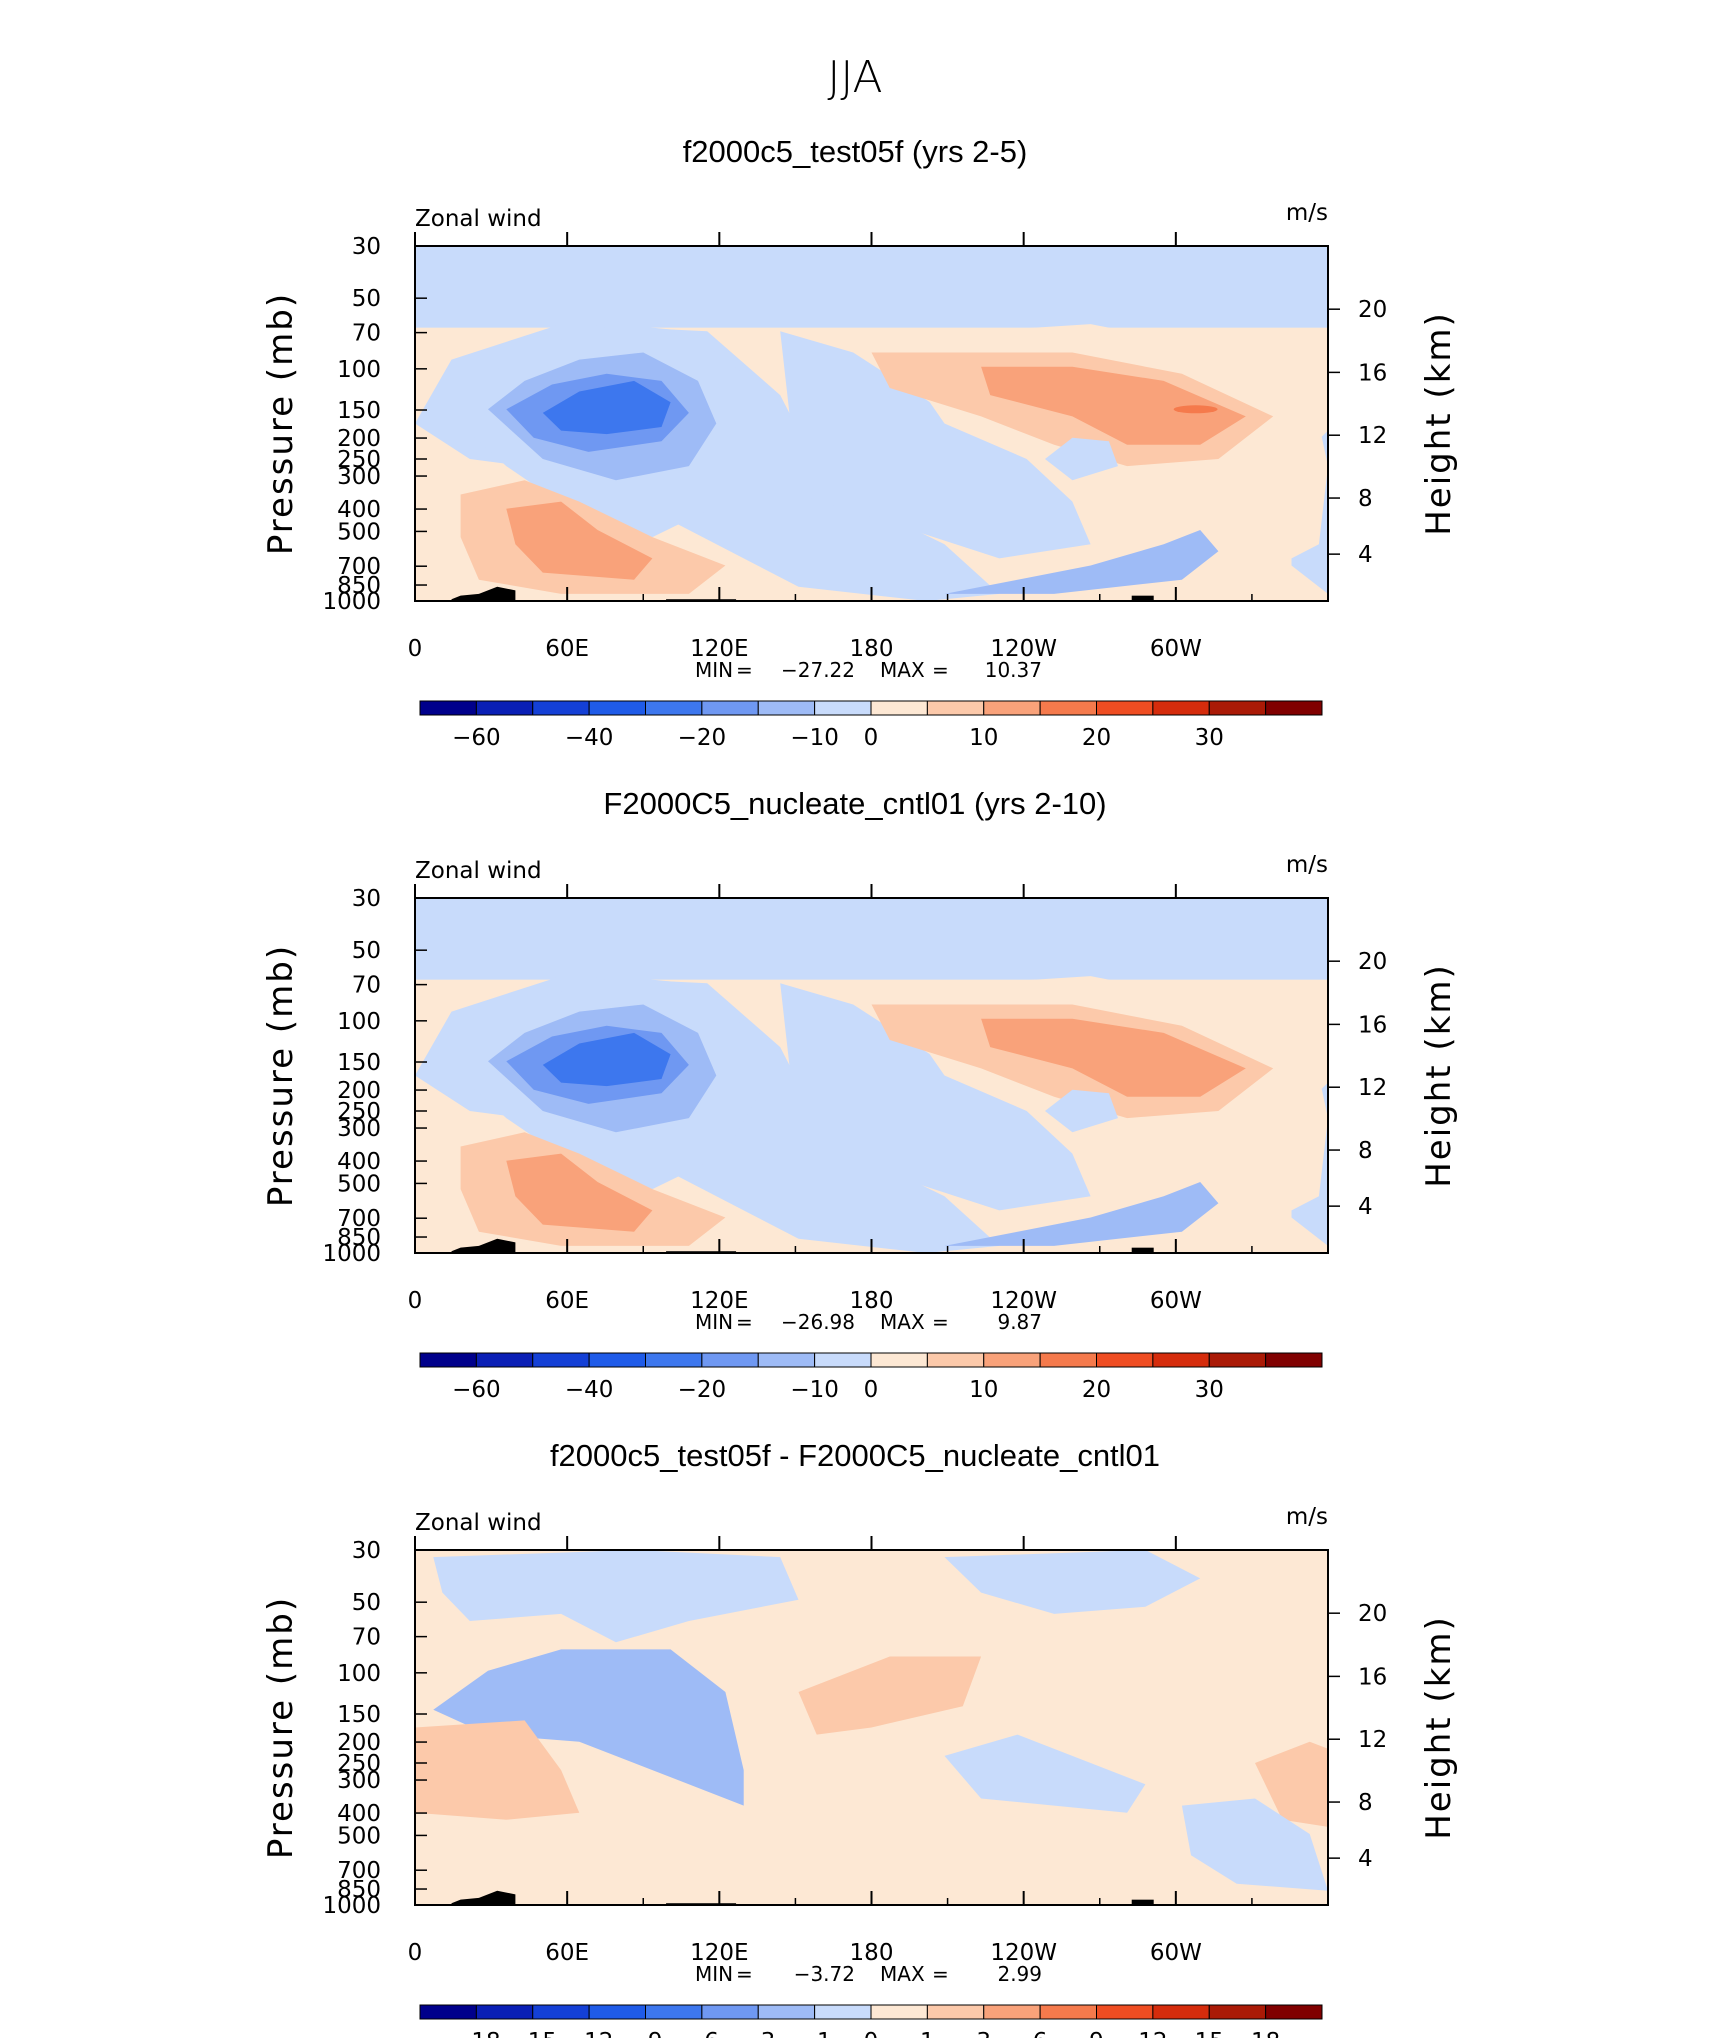  I want to click on tropical-easterly, so click(935, 1097).